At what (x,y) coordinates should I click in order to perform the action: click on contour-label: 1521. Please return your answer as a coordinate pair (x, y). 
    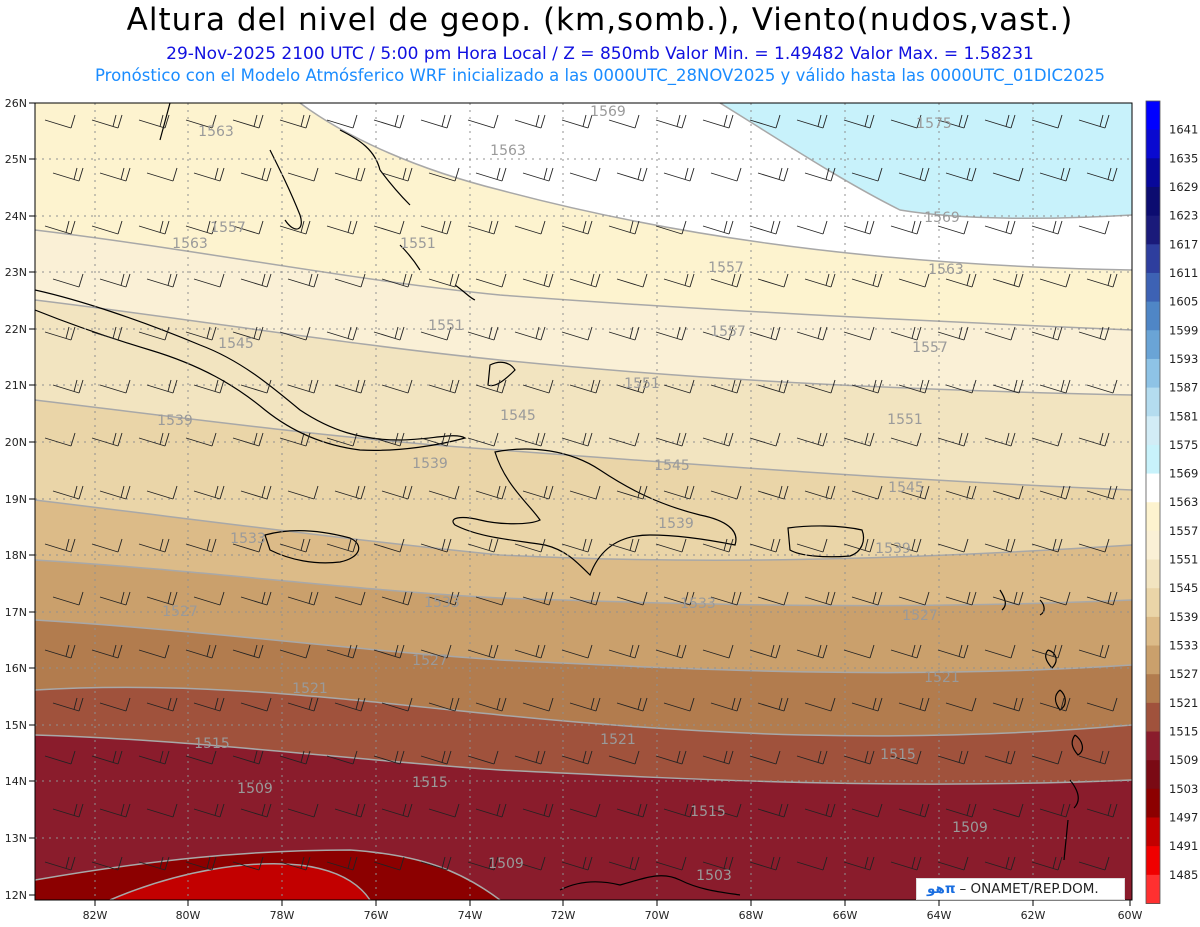
    Looking at the image, I should click on (310, 689).